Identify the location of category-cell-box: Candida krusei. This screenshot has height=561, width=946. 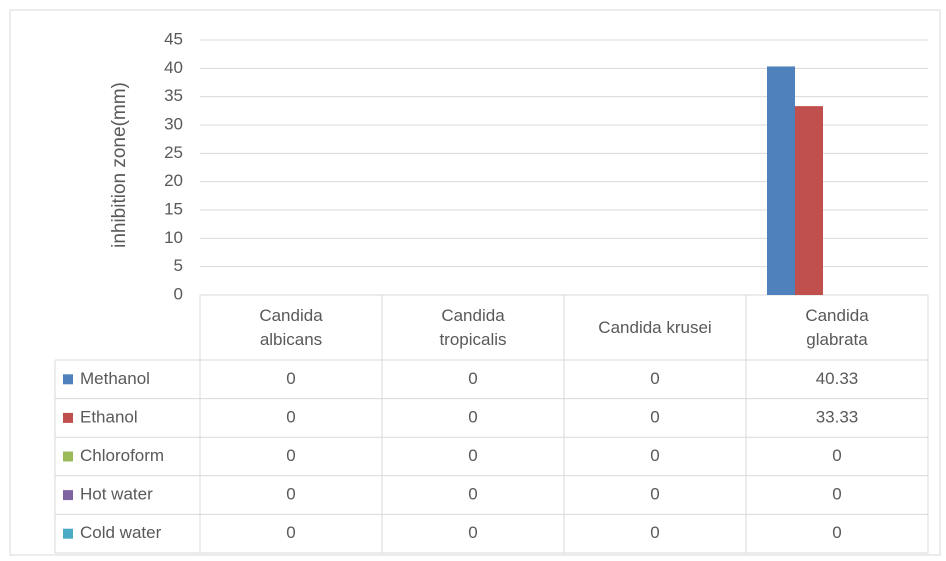
(655, 327).